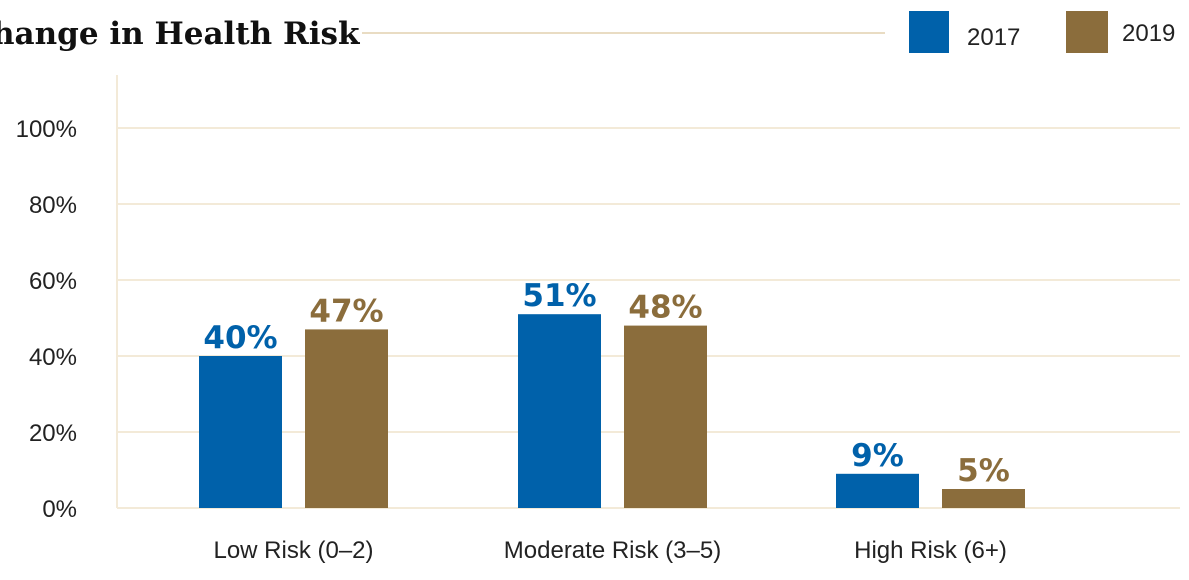 This screenshot has height=580, width=1189. Describe the element at coordinates (53, 205) in the screenshot. I see `y-tick-label: 80%` at that location.